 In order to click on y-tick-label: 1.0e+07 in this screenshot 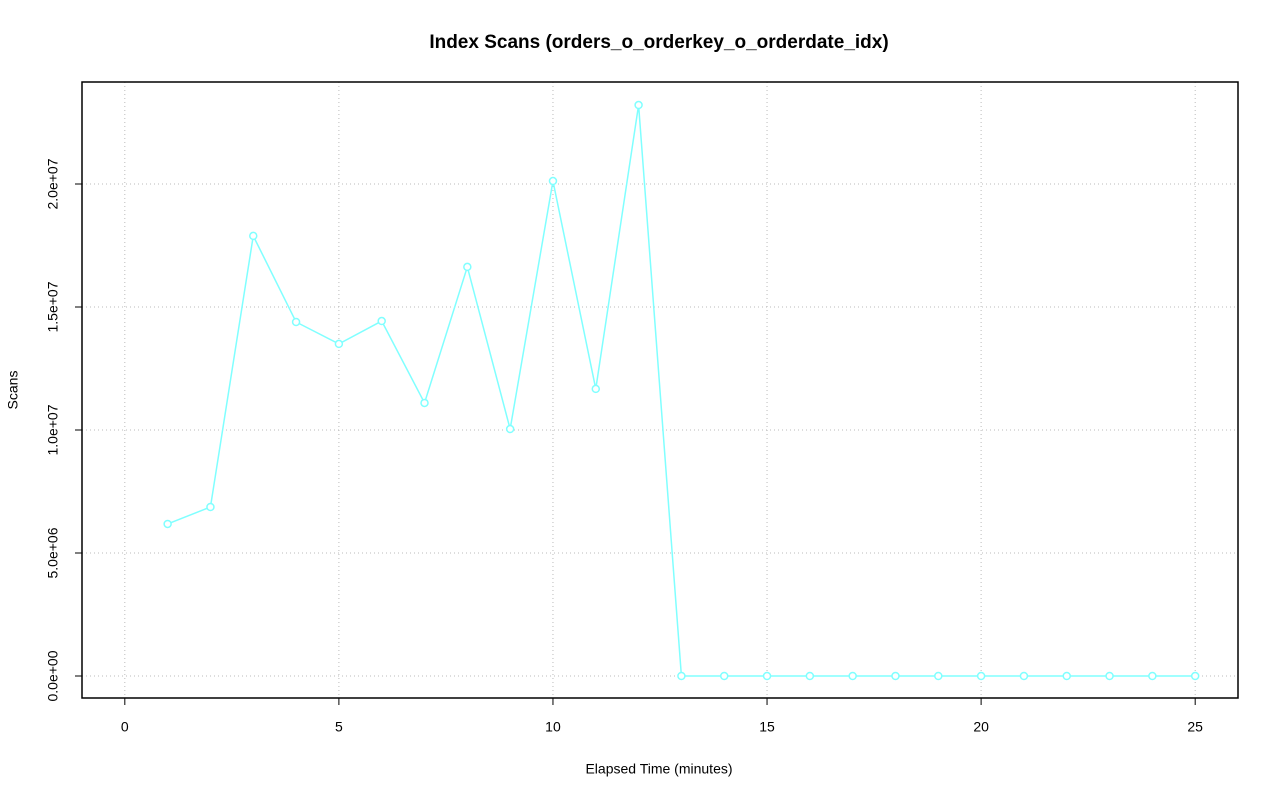, I will do `click(53, 429)`.